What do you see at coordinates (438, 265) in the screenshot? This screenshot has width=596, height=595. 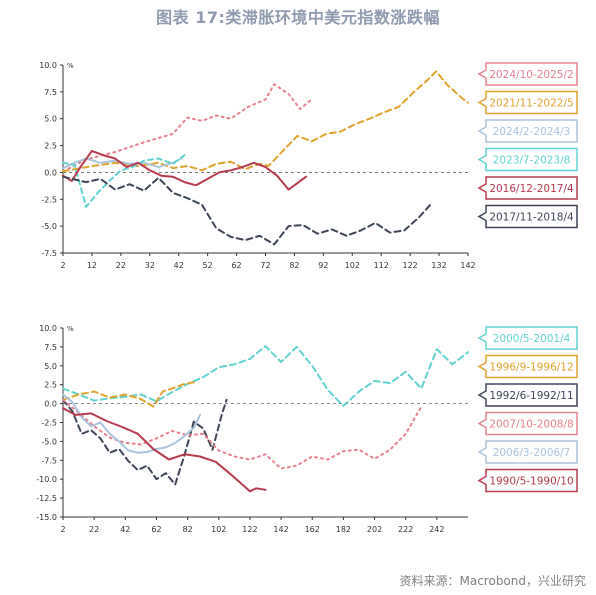 I see `top-x-tick-label: 132` at bounding box center [438, 265].